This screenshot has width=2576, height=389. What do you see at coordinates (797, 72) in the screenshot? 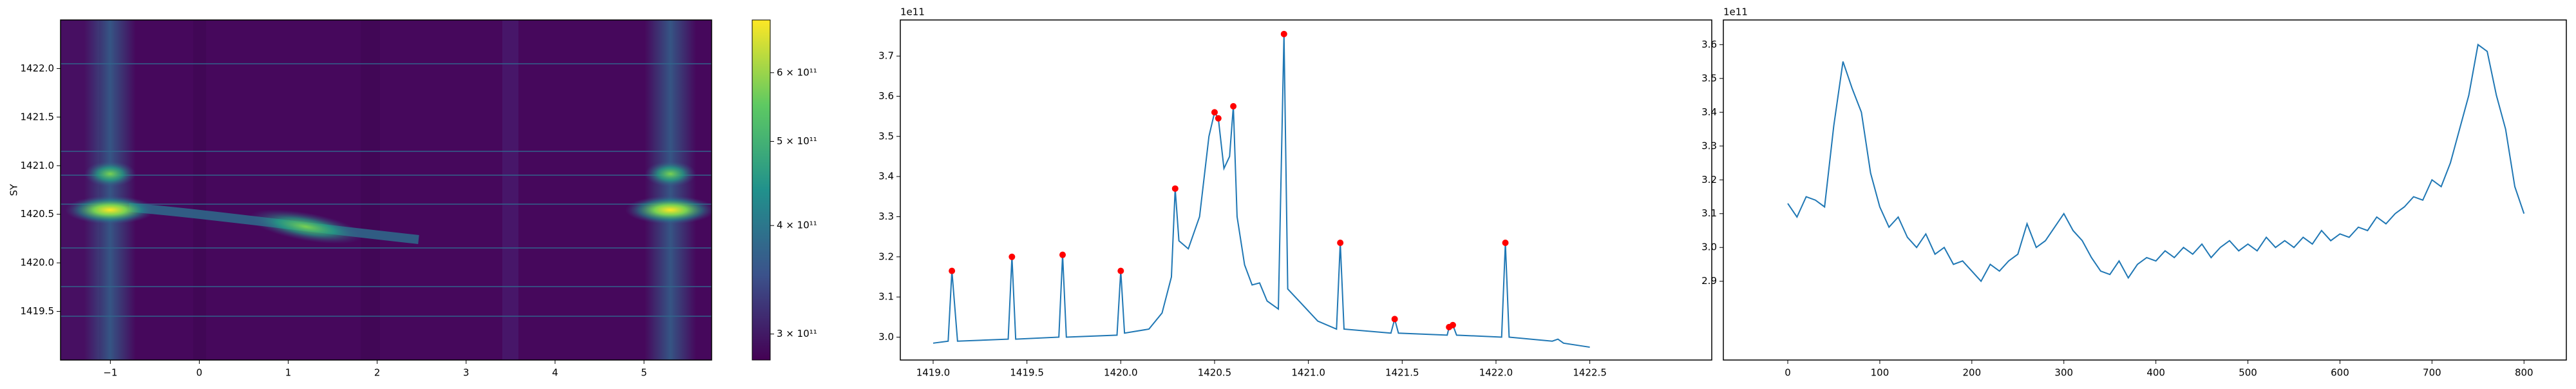
I see `colorbar-tick-label: 6 × 10¹¹` at bounding box center [797, 72].